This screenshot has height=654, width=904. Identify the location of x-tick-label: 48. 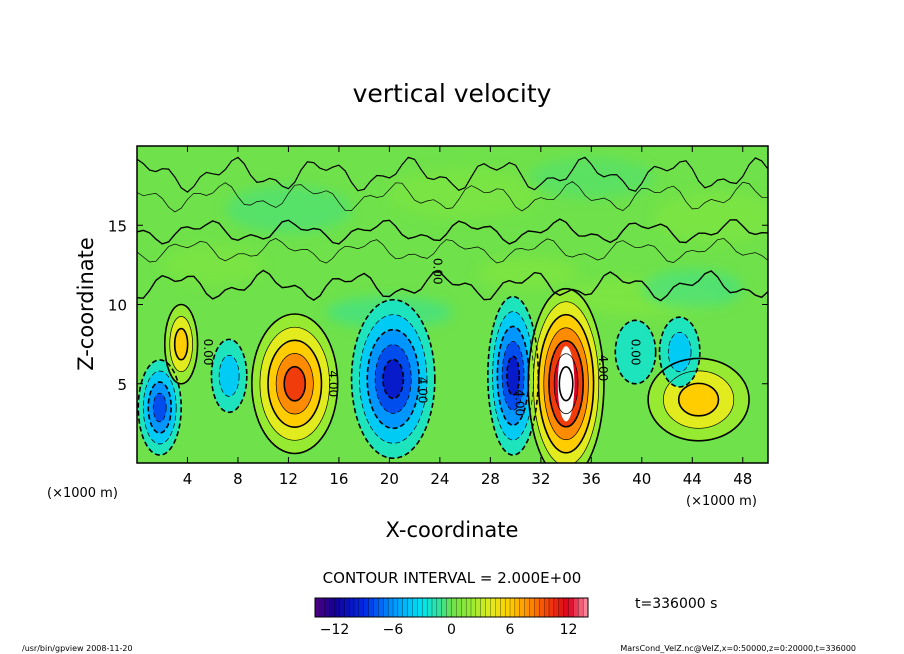
(742, 479).